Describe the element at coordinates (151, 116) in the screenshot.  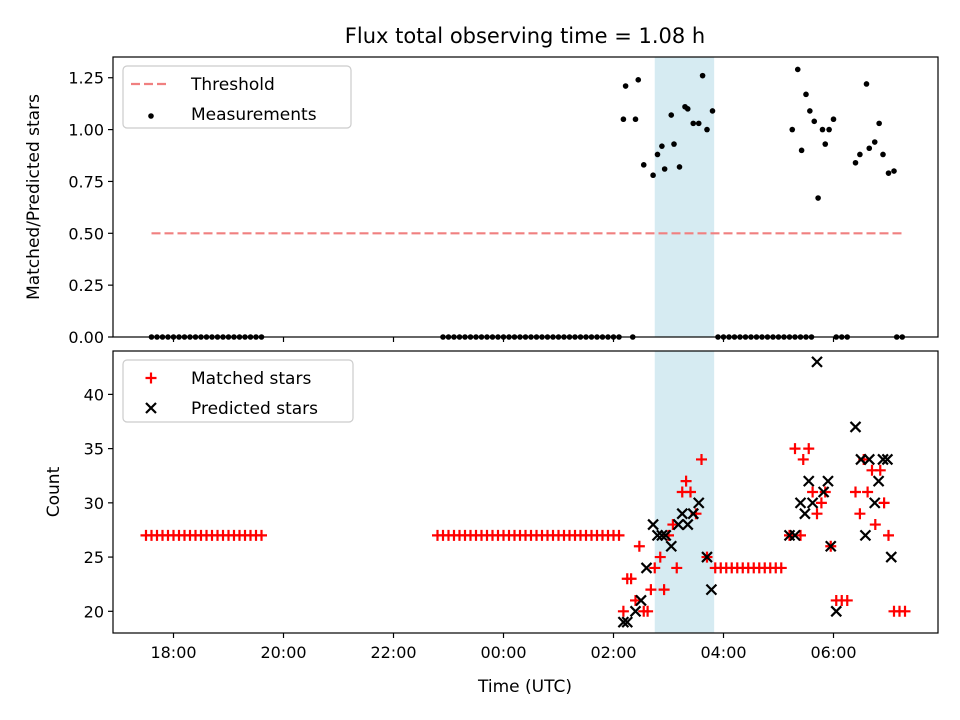
I see `legend-measurements-swatch` at that location.